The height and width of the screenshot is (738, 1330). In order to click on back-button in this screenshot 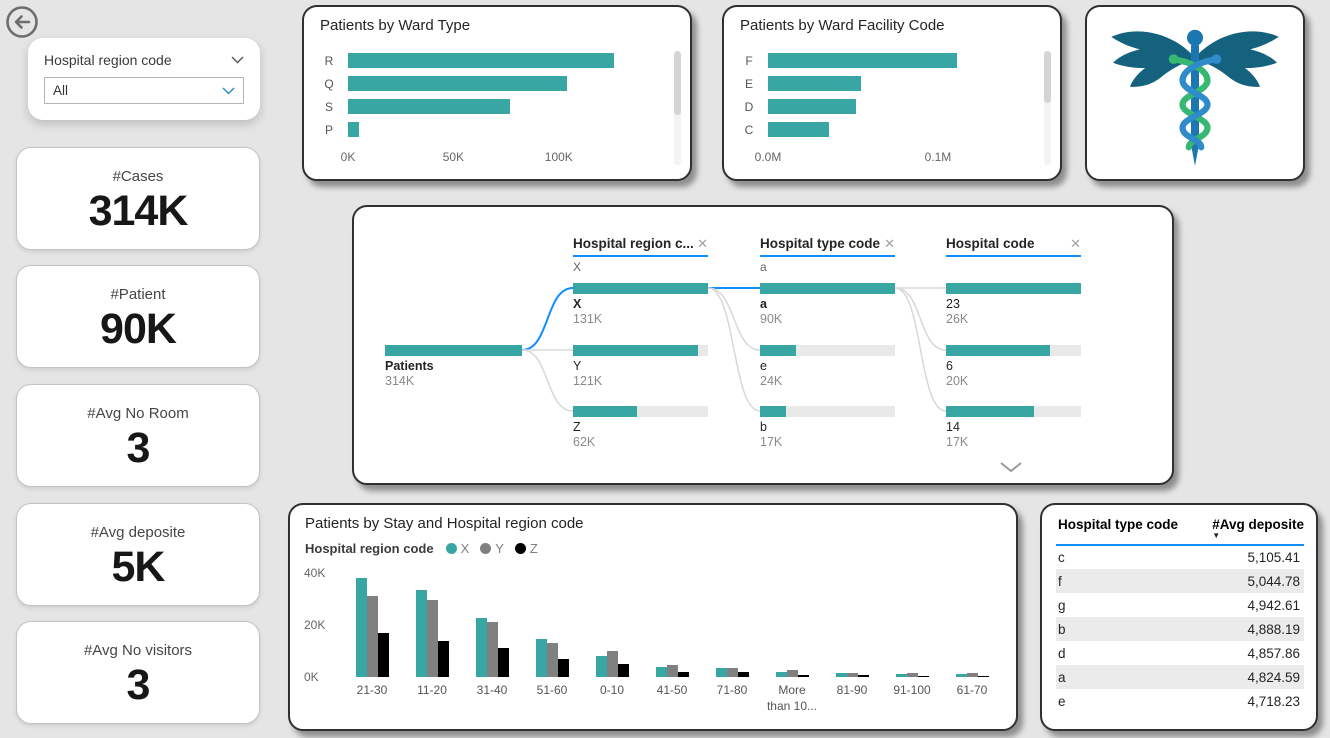, I will do `click(22, 22)`.